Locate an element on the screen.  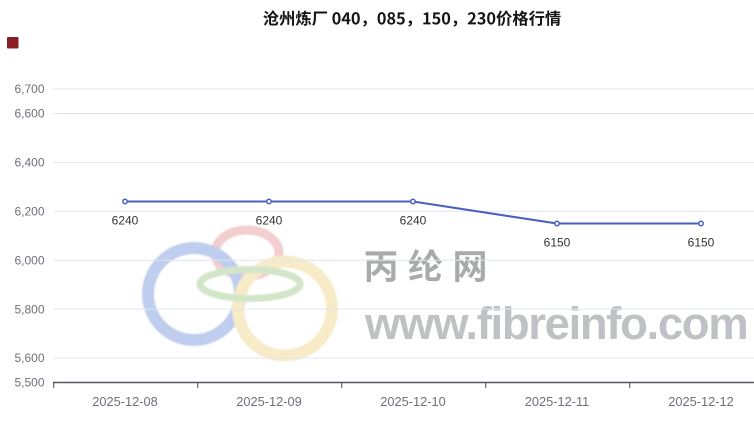
svg-text: 2025-12-08 is located at coordinates (124, 401).